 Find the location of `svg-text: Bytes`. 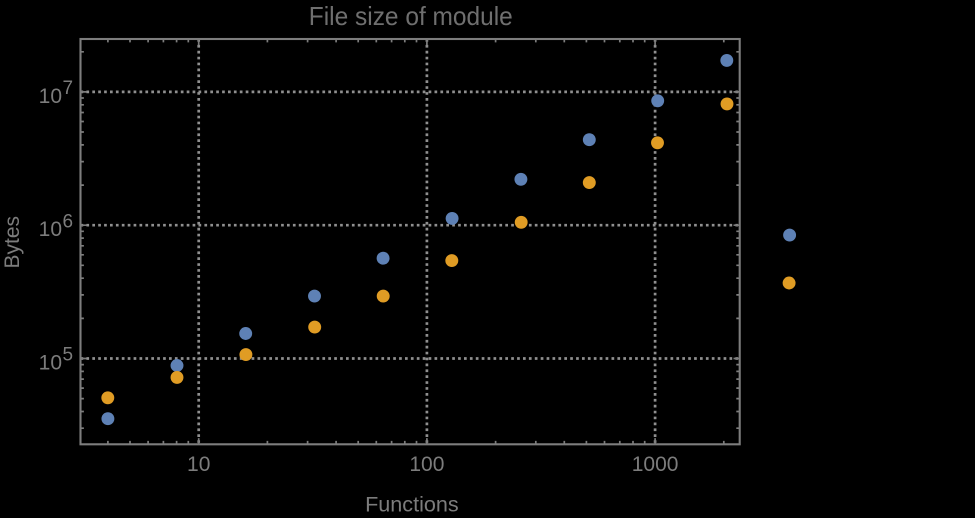

svg-text: Bytes is located at coordinates (12, 242).